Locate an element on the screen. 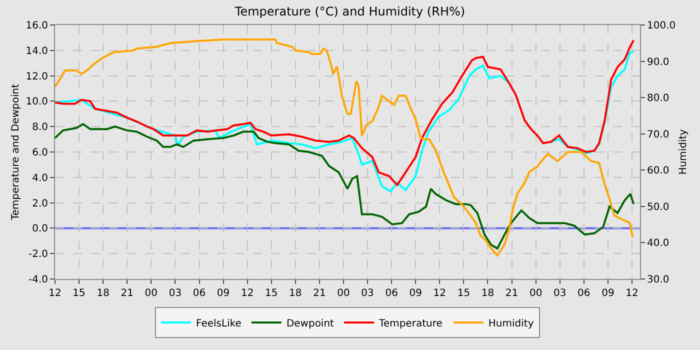  y2-tick-label: 80.0 is located at coordinates (658, 98).